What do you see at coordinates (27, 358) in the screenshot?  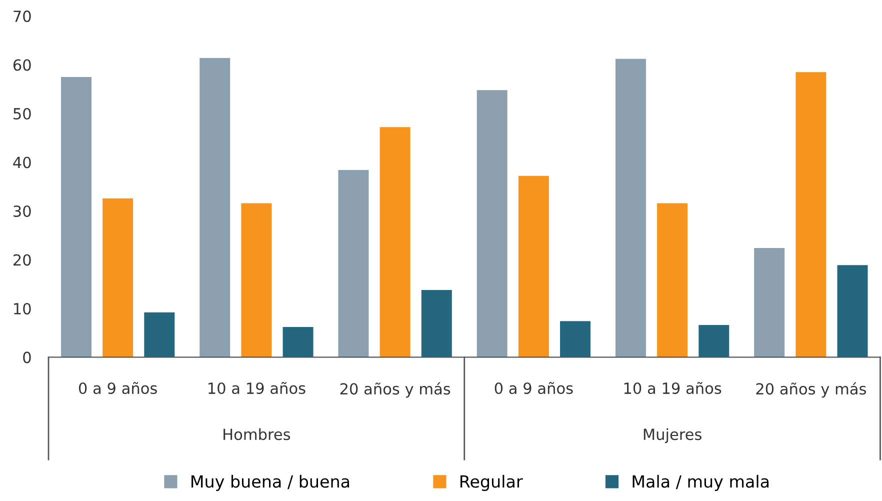 I see `y-tick-label: 0` at bounding box center [27, 358].